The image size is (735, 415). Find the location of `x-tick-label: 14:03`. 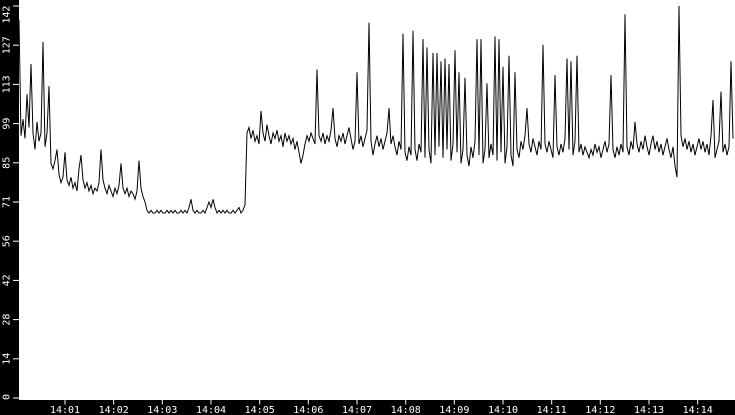

x-tick-label: 14:03 is located at coordinates (162, 410).